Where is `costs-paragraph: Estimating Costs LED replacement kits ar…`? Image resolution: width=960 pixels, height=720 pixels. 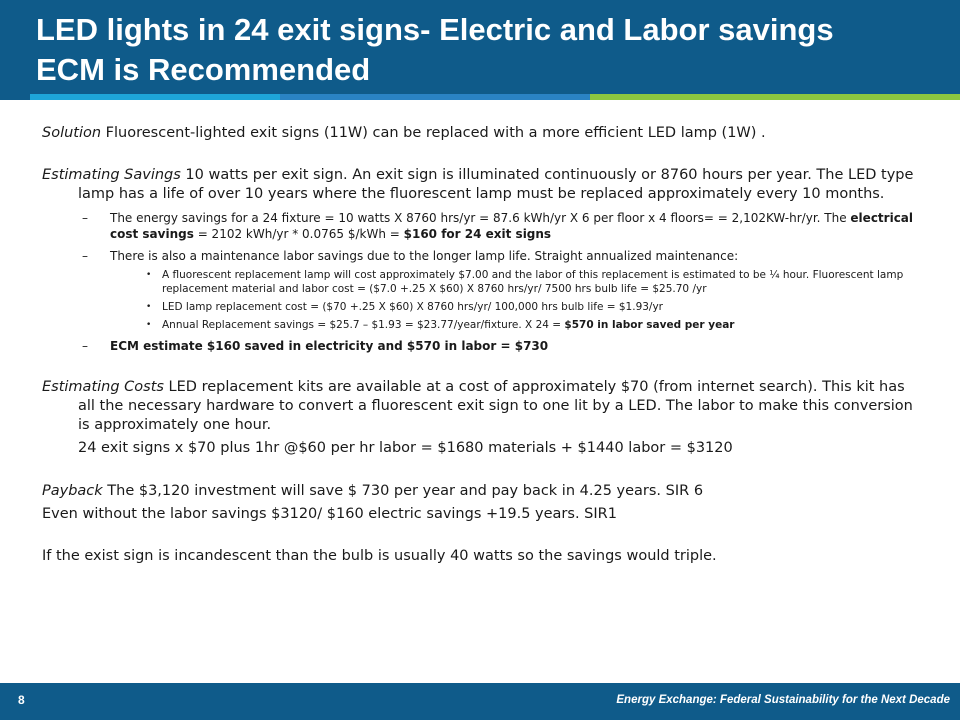 costs-paragraph: Estimating Costs LED replacement kits ar… is located at coordinates (482, 406).